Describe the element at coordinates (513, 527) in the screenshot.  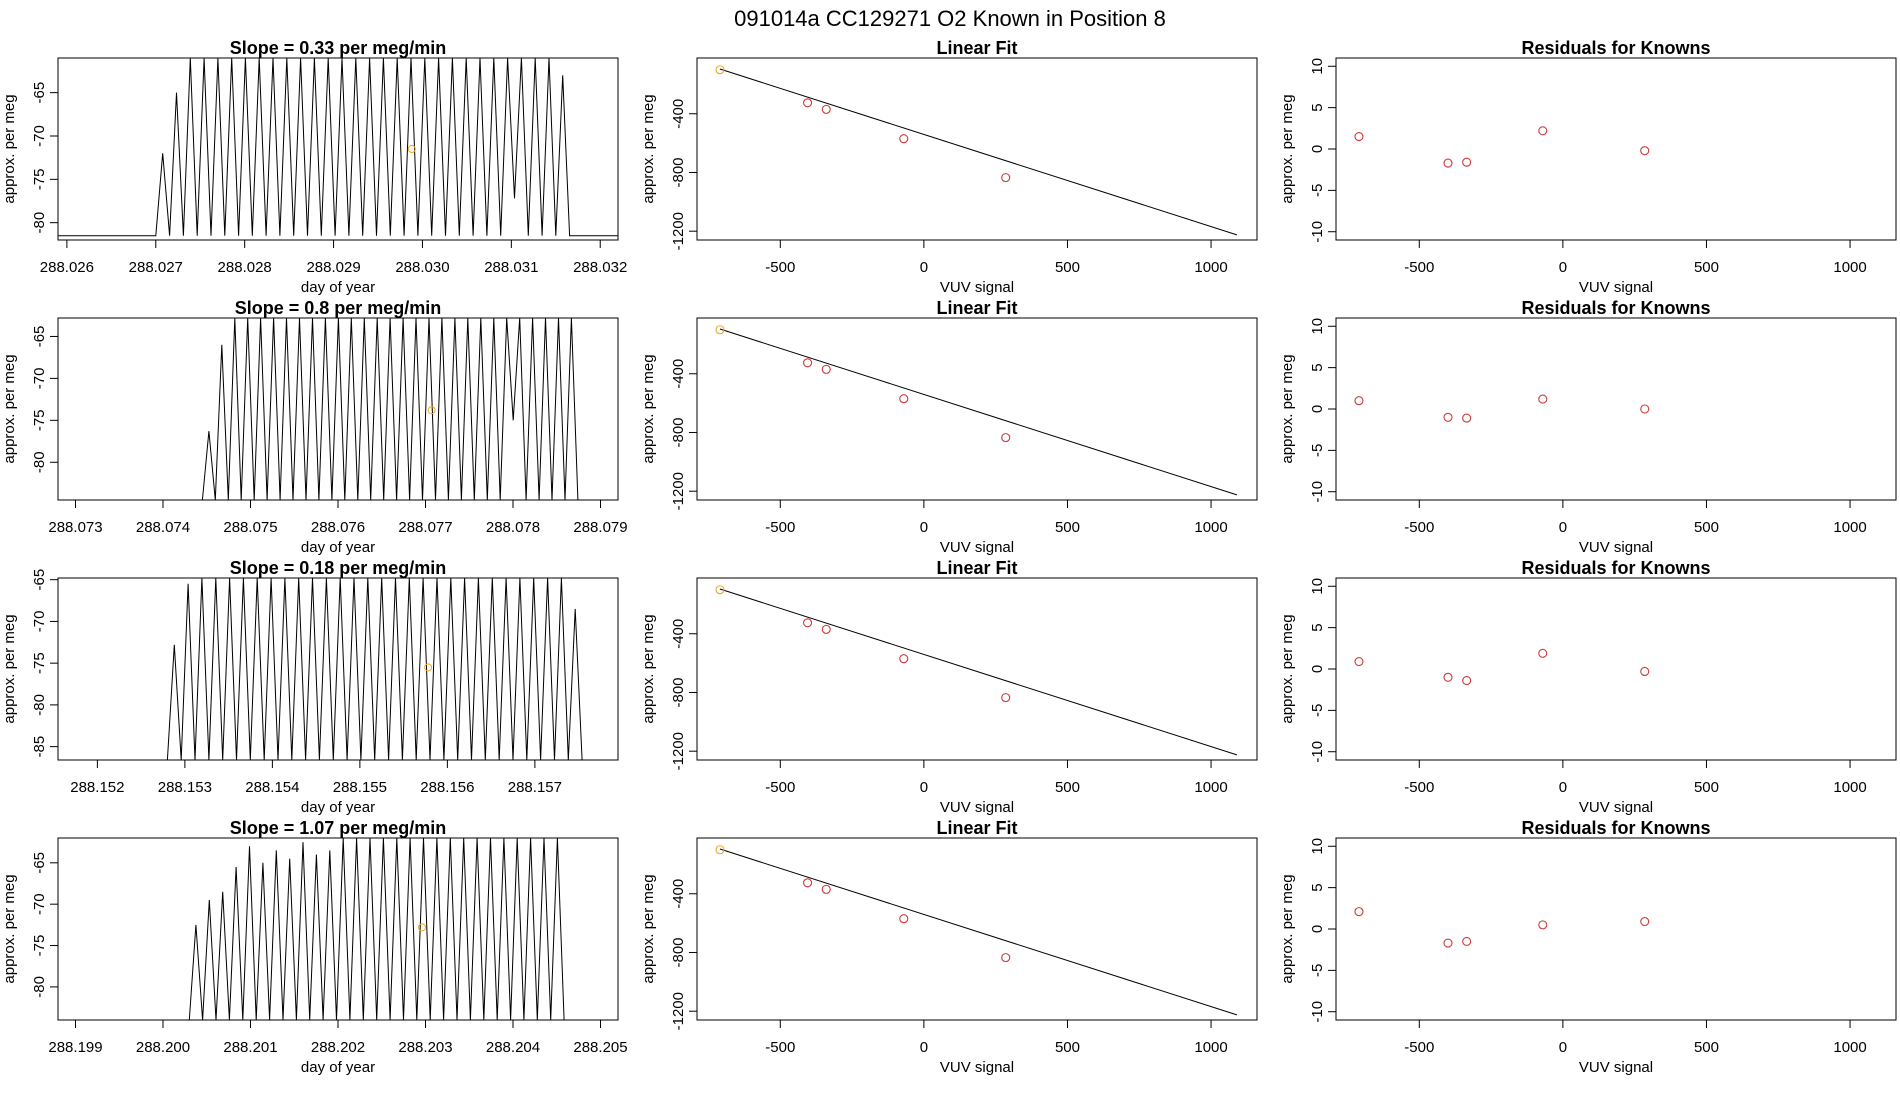
I see `x-tick-label: 288.078` at that location.